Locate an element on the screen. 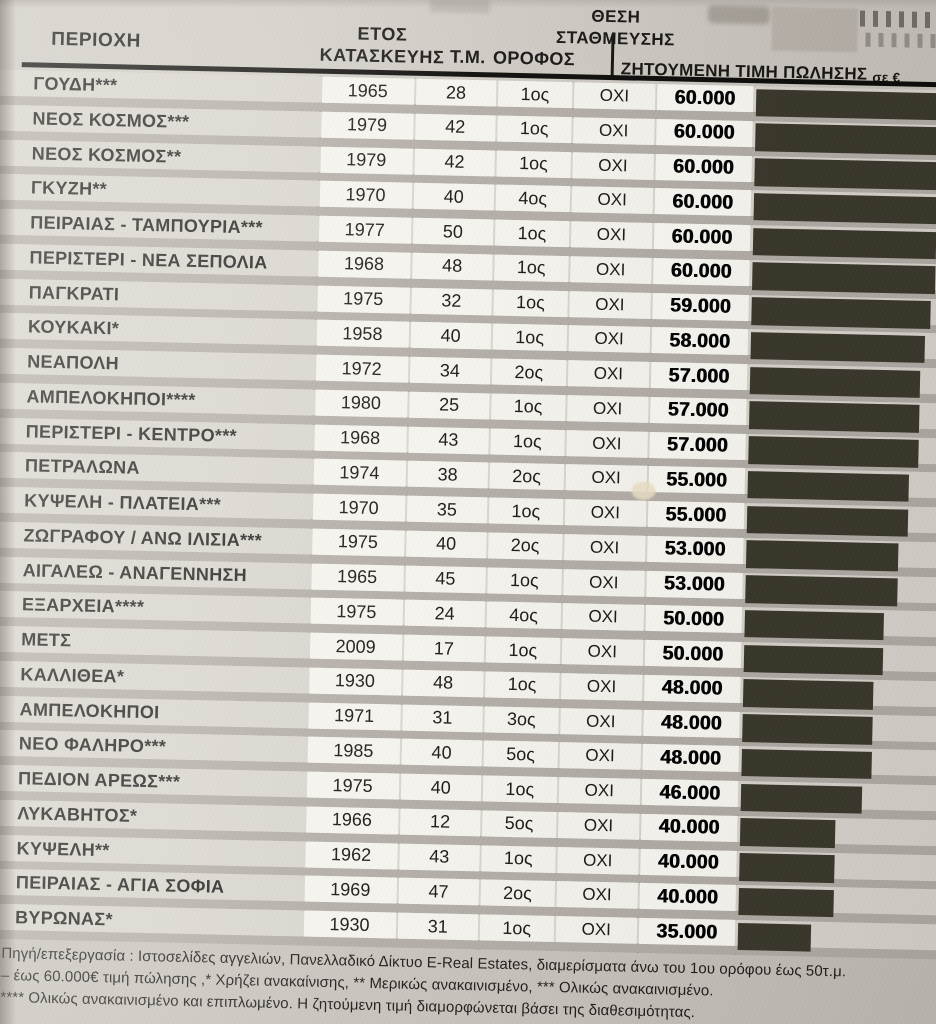 This screenshot has height=1024, width=936. area-cell: ΠΕΙΡΑΙΑΣ - ΤΑΜΠΟΥΡΙΑ*** is located at coordinates (147, 225).